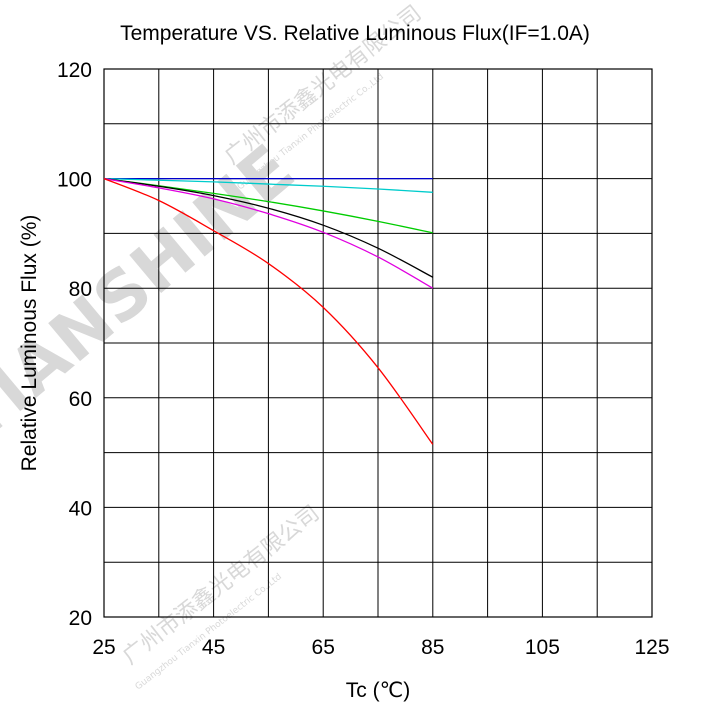  Describe the element at coordinates (80, 399) in the screenshot. I see `y-tick-label: 60` at that location.